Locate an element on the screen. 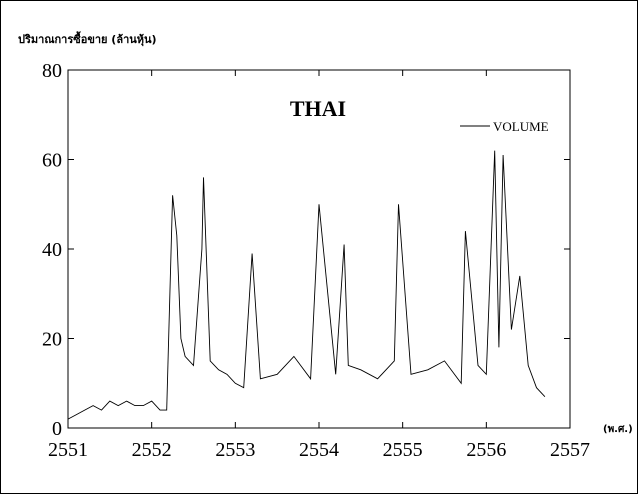 This screenshot has height=494, width=638. x-tick-label: 2556 is located at coordinates (486, 450).